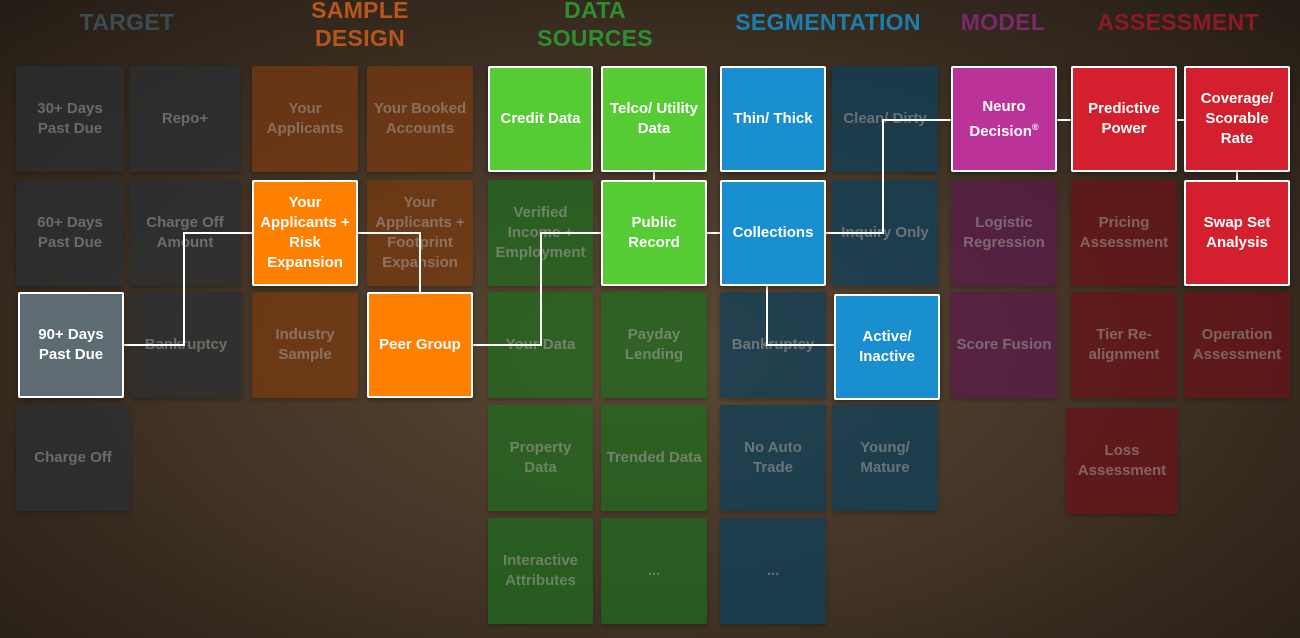 This screenshot has height=638, width=1300. I want to click on tile-label: Your Booked Accounts, so click(420, 118).